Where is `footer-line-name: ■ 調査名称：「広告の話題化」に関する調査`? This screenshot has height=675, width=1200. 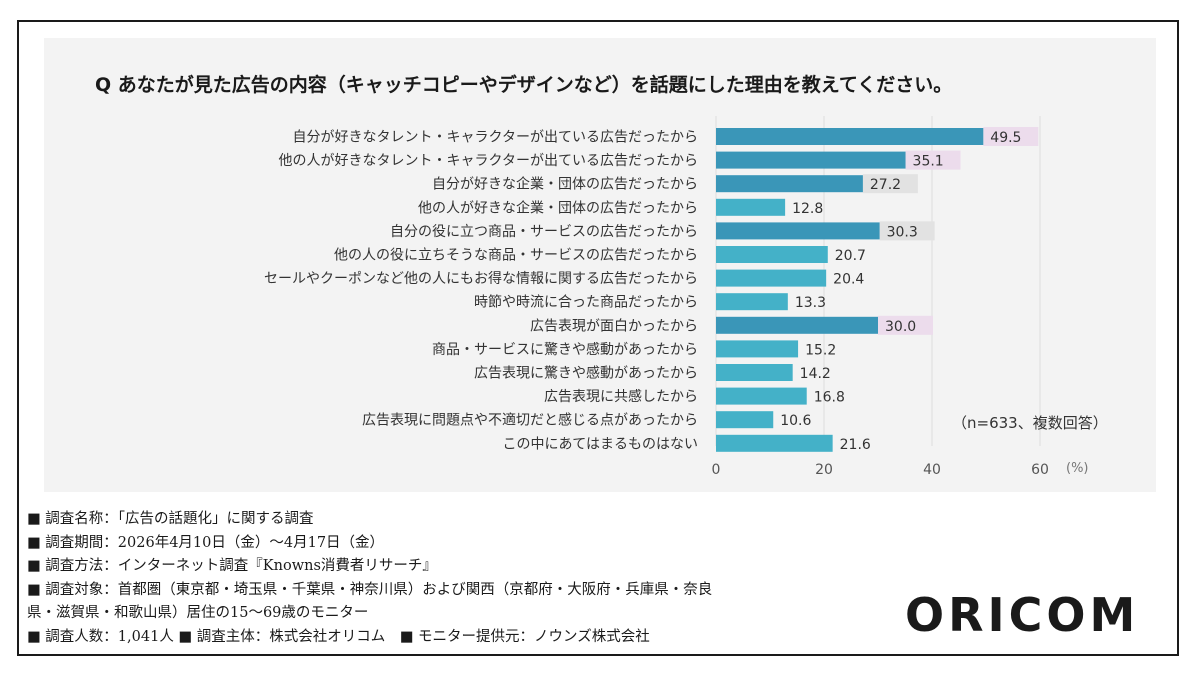
footer-line-name: ■ 調査名称：「広告の話題化」に関する調査 is located at coordinates (170, 519).